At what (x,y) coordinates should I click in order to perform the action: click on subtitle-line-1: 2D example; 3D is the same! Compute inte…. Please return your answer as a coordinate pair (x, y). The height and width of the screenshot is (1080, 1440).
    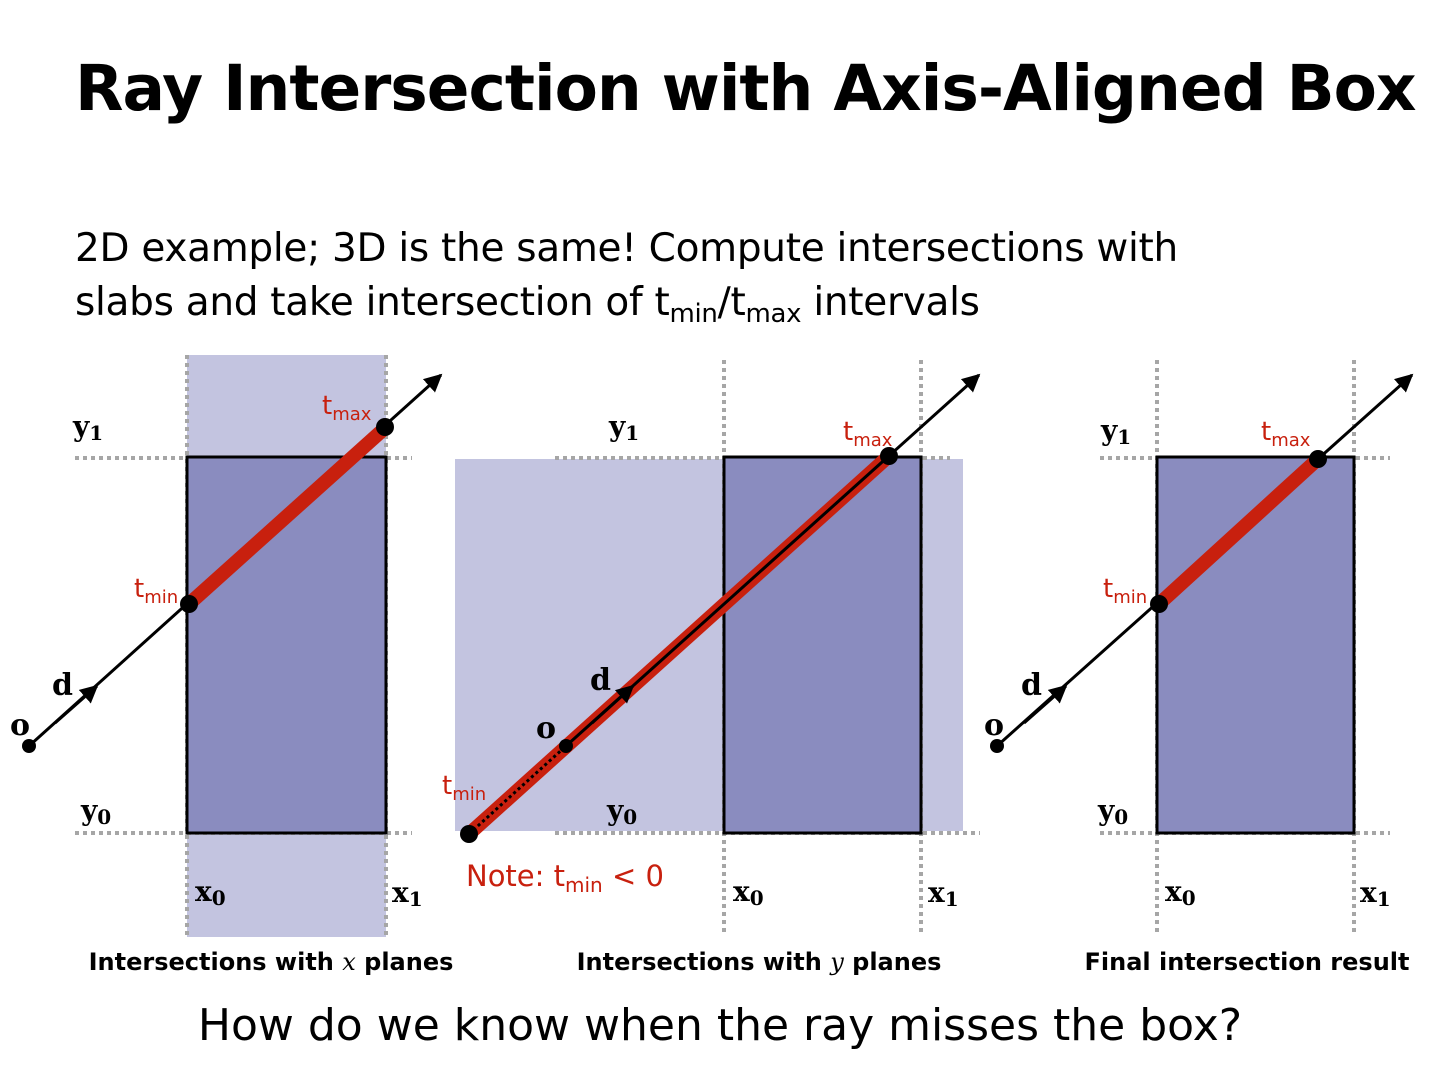
    Looking at the image, I should click on (626, 248).